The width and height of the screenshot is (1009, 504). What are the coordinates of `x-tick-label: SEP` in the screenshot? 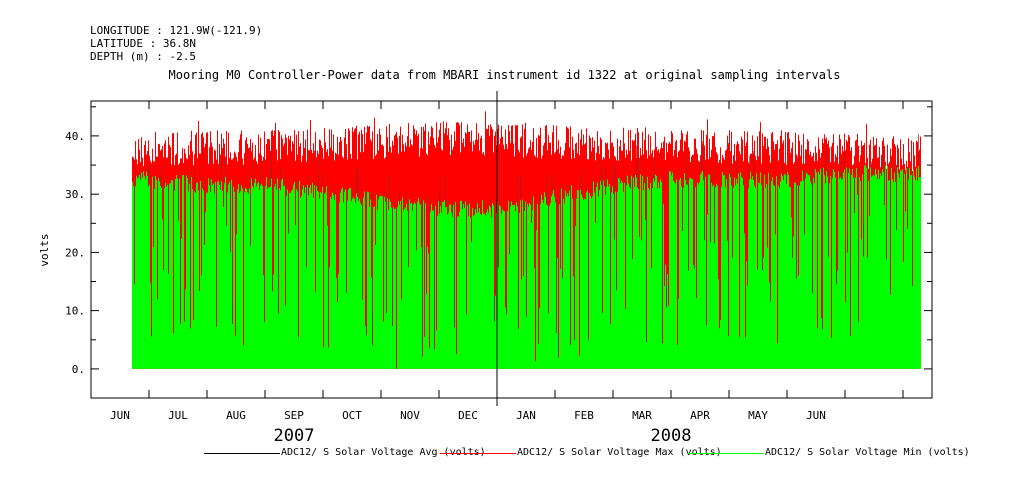 It's located at (294, 415).